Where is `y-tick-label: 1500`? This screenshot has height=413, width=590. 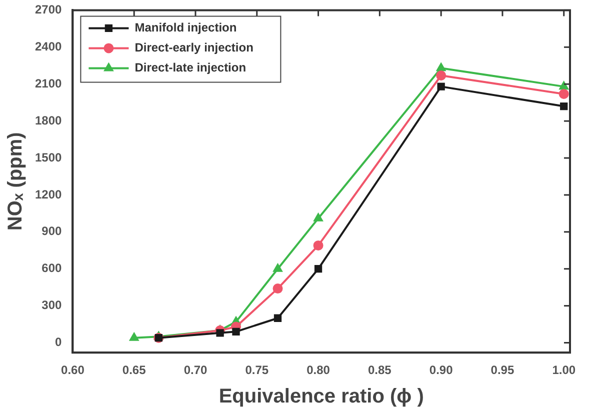 y-tick-label: 1500 is located at coordinates (48, 157).